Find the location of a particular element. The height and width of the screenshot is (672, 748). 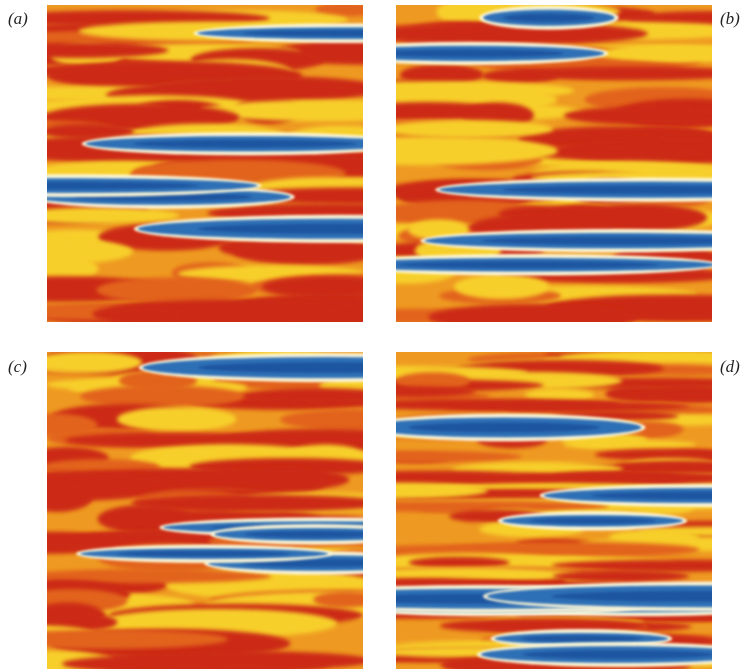

panel-label: (a) is located at coordinates (18, 18).